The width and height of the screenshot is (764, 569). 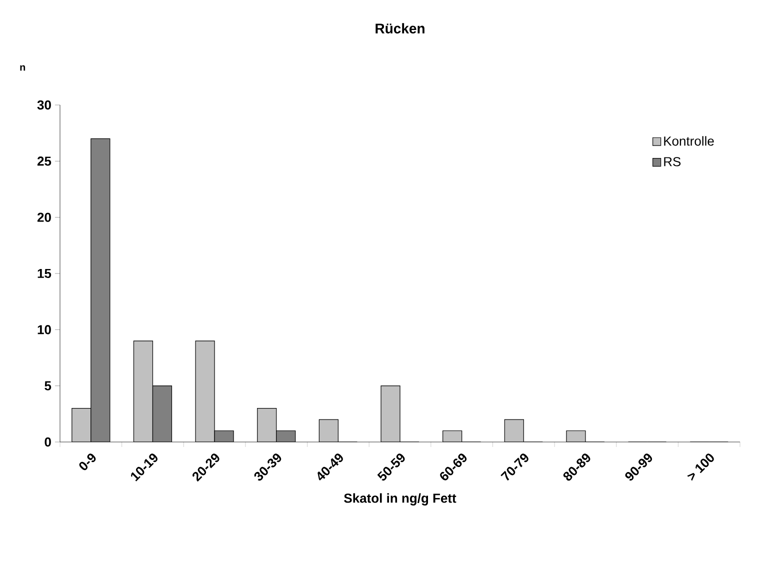 What do you see at coordinates (400, 28) in the screenshot?
I see `chart-title: Rücken` at bounding box center [400, 28].